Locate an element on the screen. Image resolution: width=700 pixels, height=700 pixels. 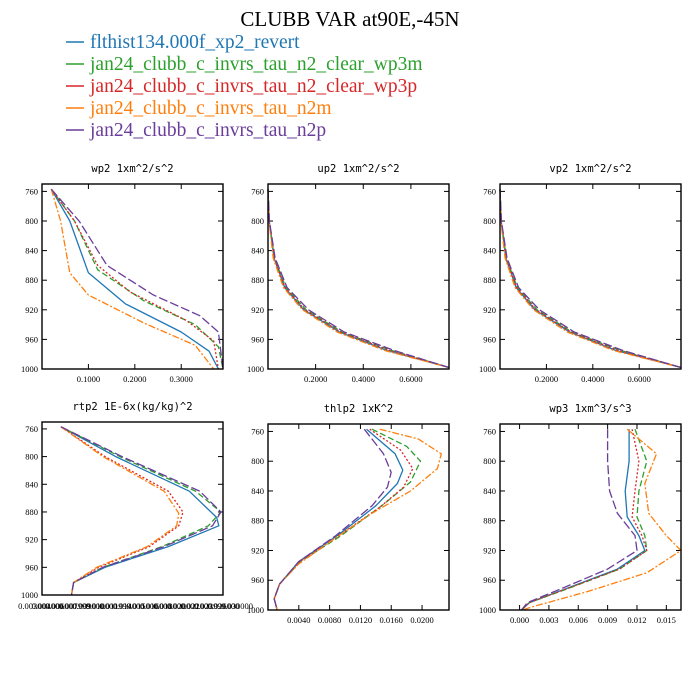
x-tick-label: 0.015 is located at coordinates (666, 620).